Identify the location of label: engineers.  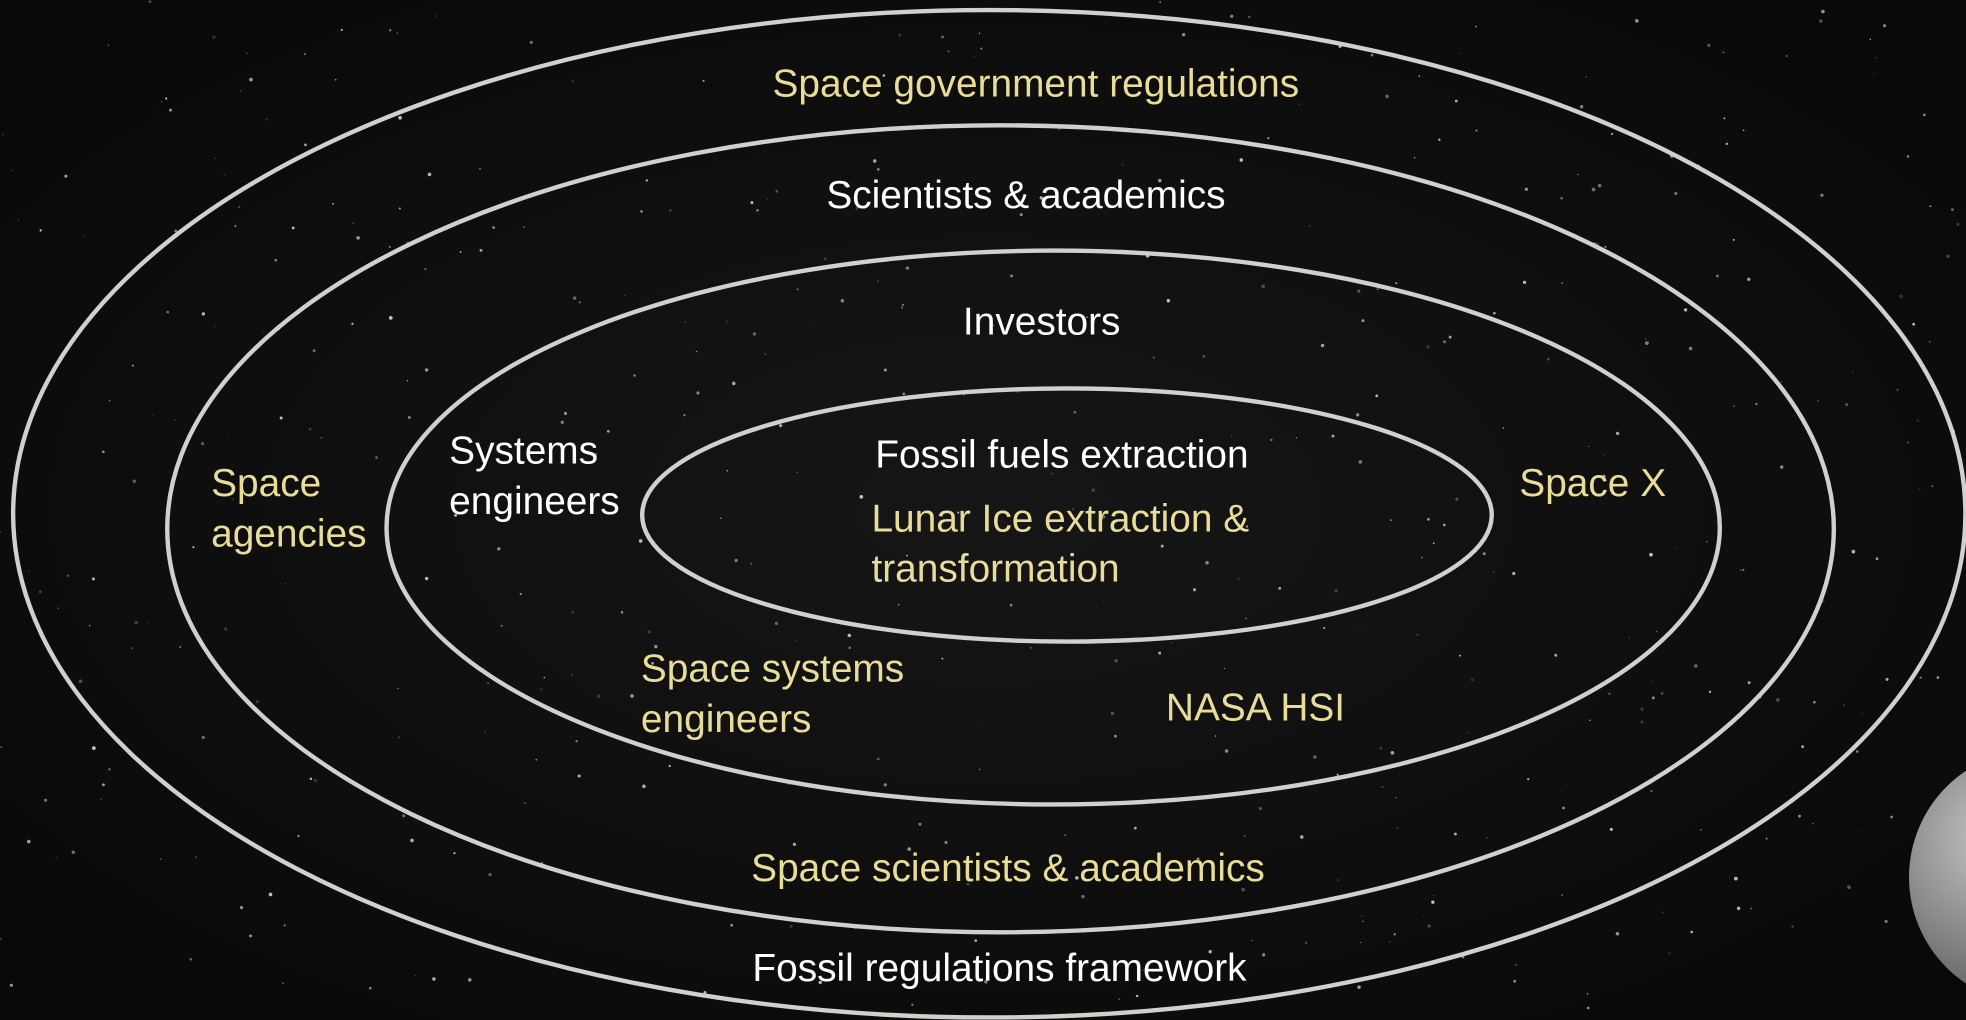
(726, 719).